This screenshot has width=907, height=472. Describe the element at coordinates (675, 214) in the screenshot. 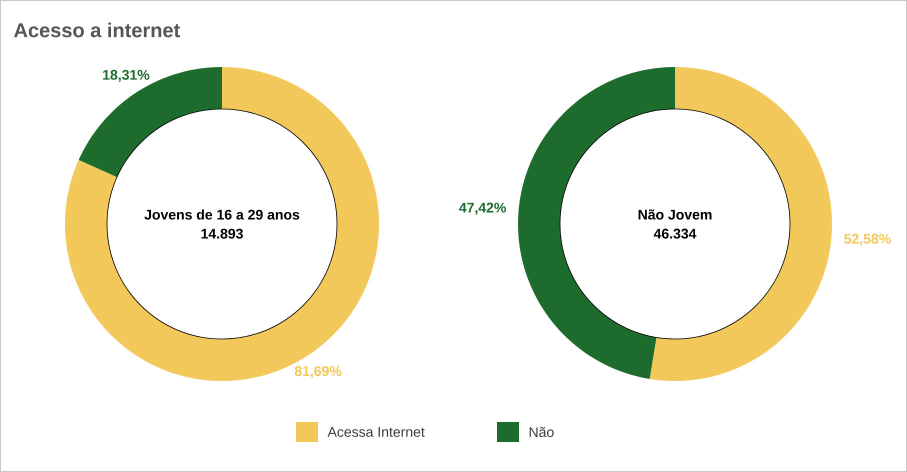

I see `text: Não Jovem` at that location.